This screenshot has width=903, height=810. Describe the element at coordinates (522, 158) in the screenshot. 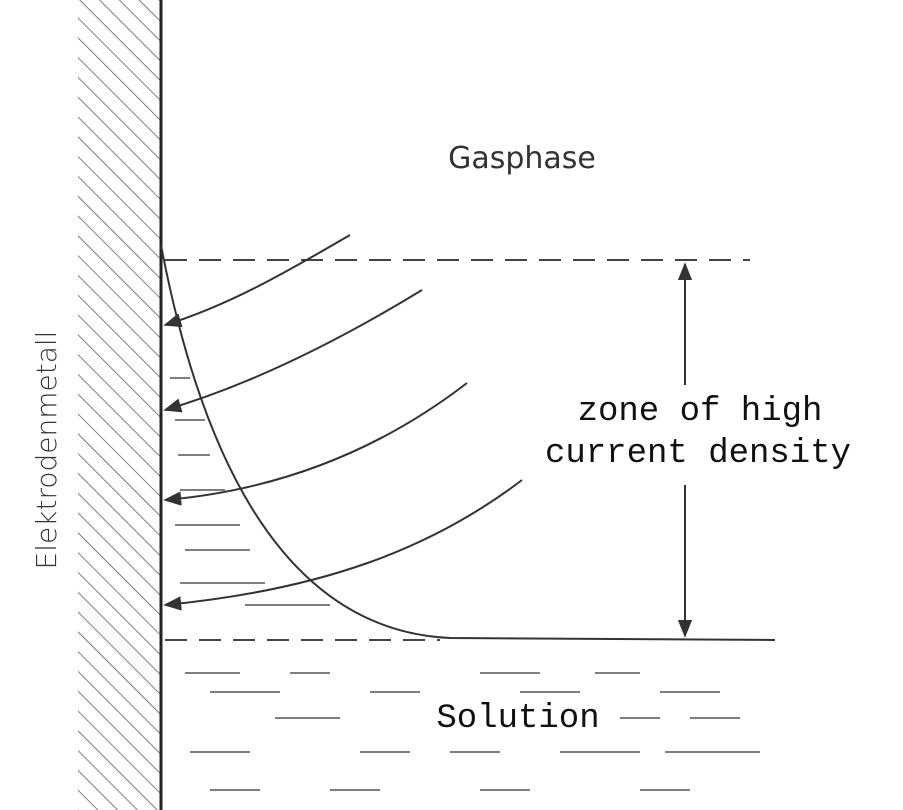

I see `gas-label: Gasphase` at that location.